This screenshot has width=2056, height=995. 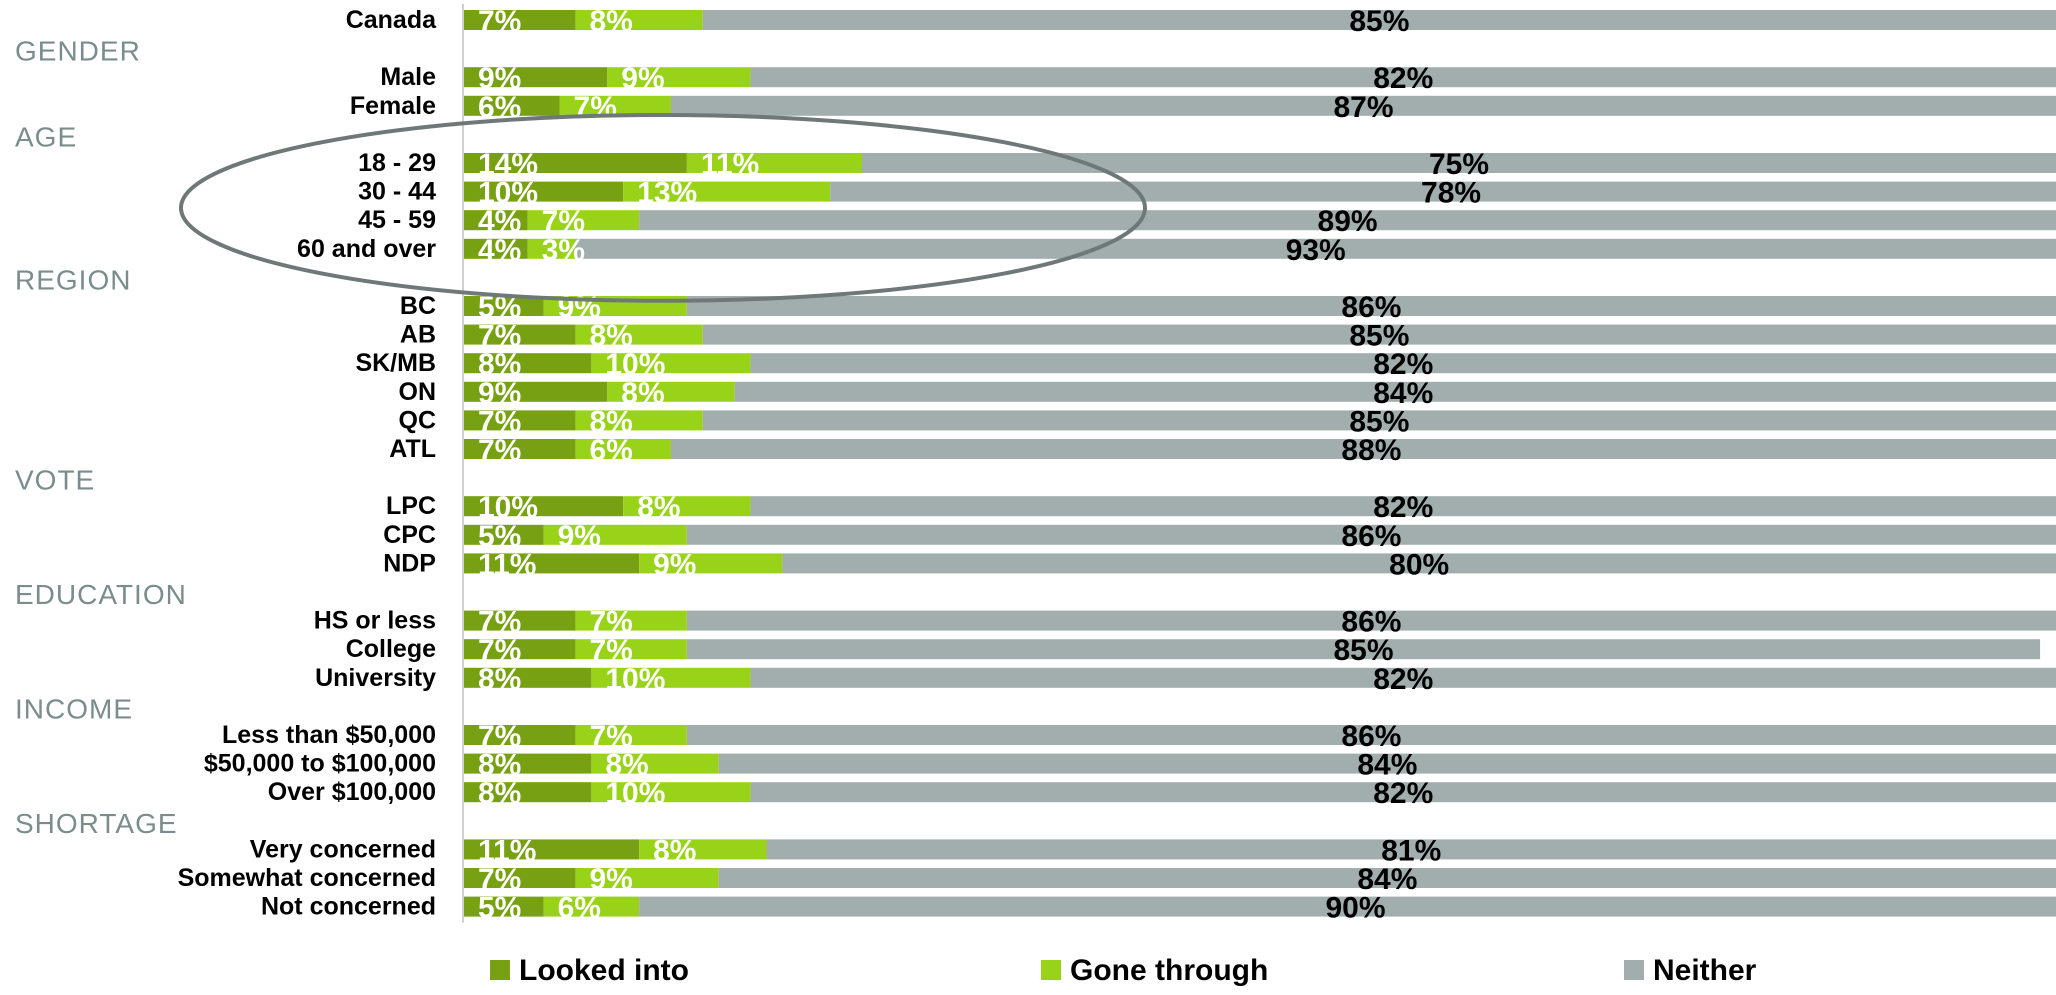 What do you see at coordinates (610, 450) in the screenshot?
I see `data-label-atl-gone-through: 6%` at bounding box center [610, 450].